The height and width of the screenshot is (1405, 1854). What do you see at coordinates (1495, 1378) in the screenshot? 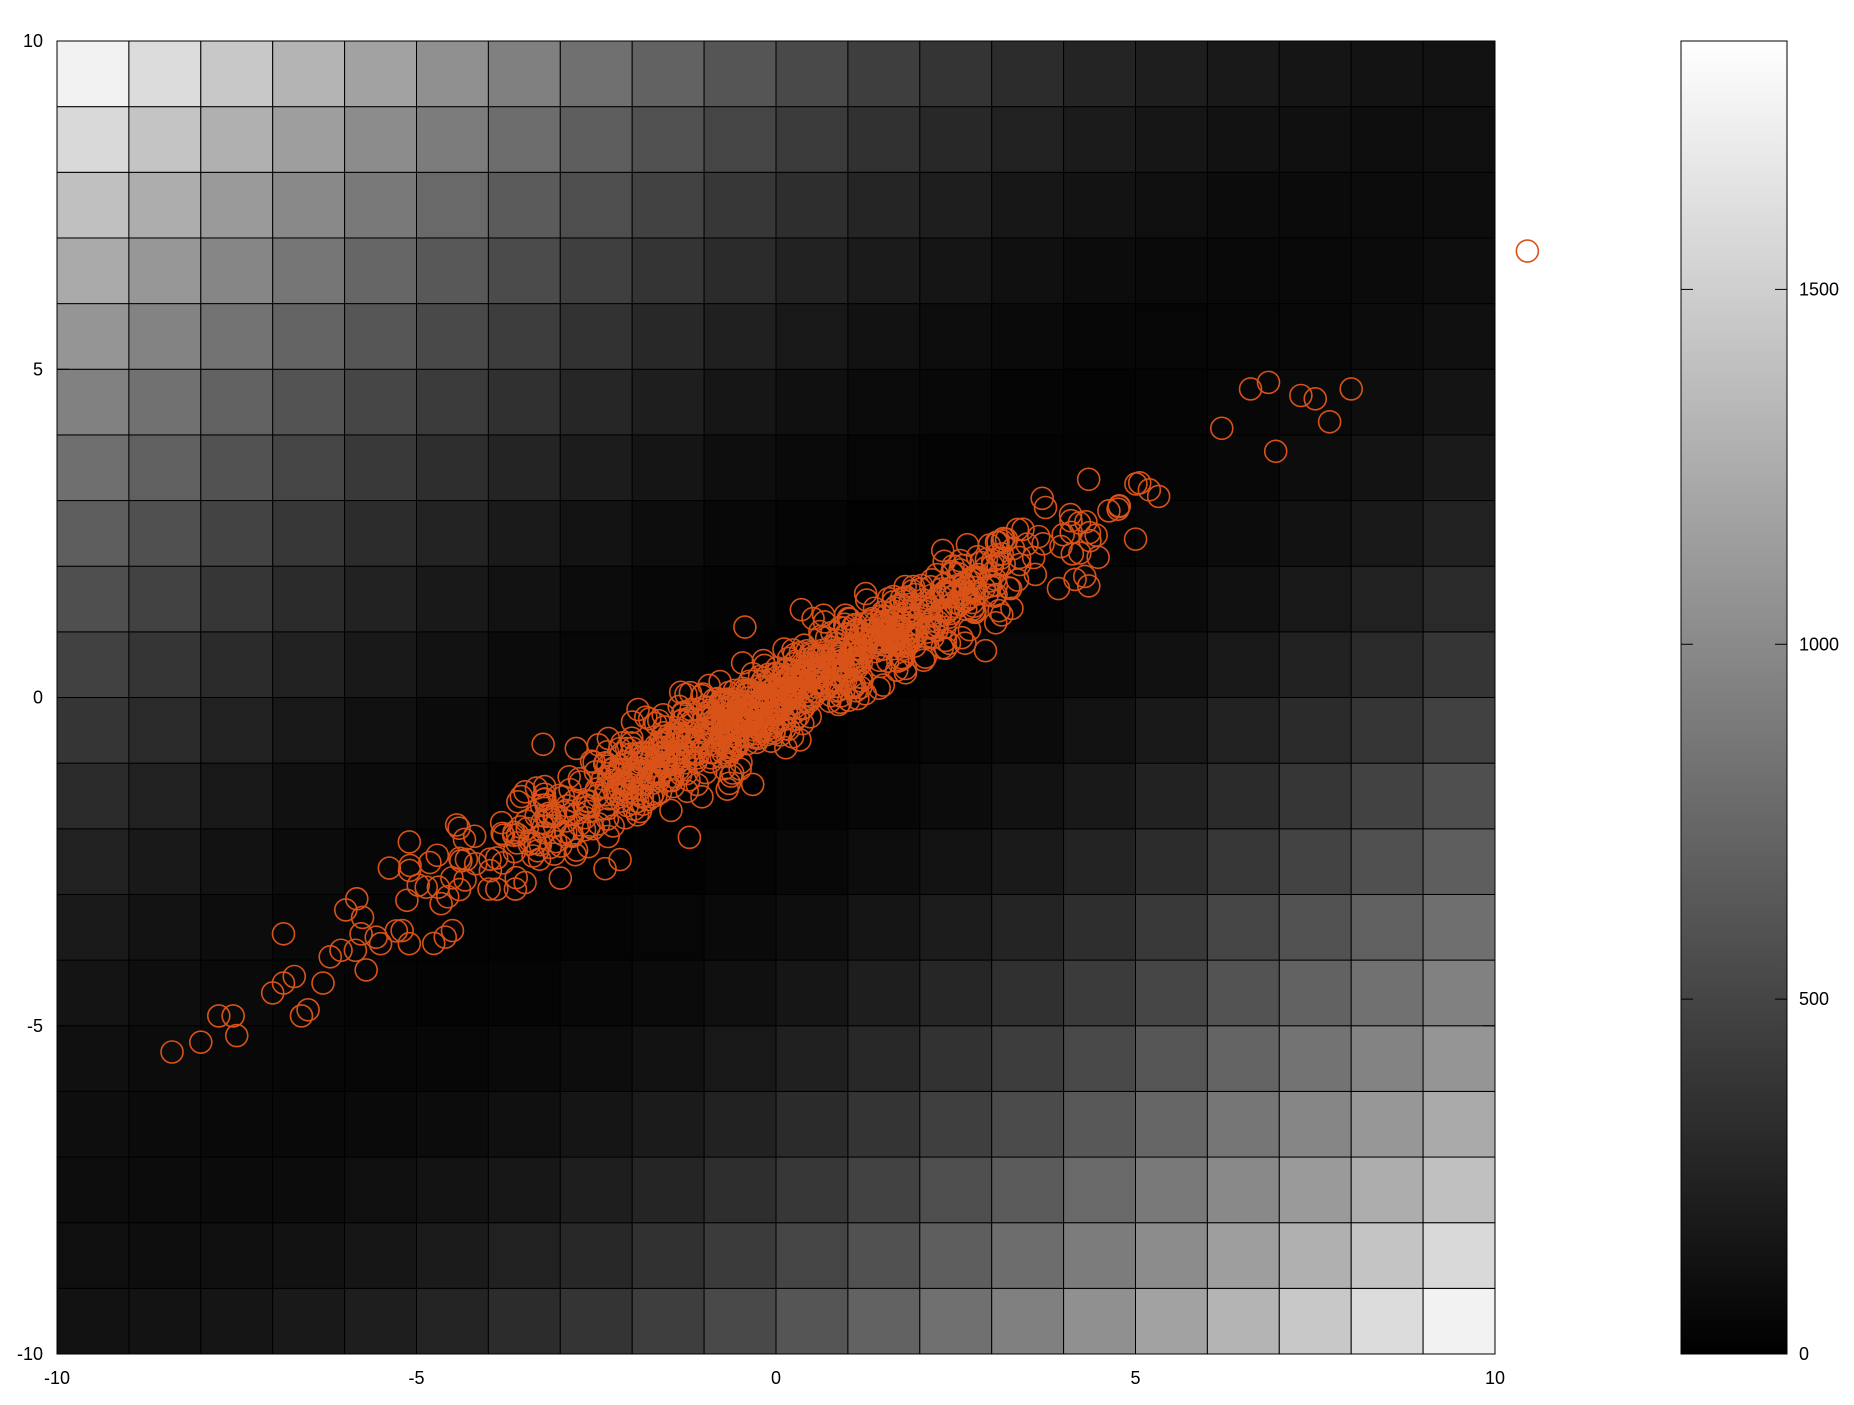
I see `x-tick-label: 10` at bounding box center [1495, 1378].